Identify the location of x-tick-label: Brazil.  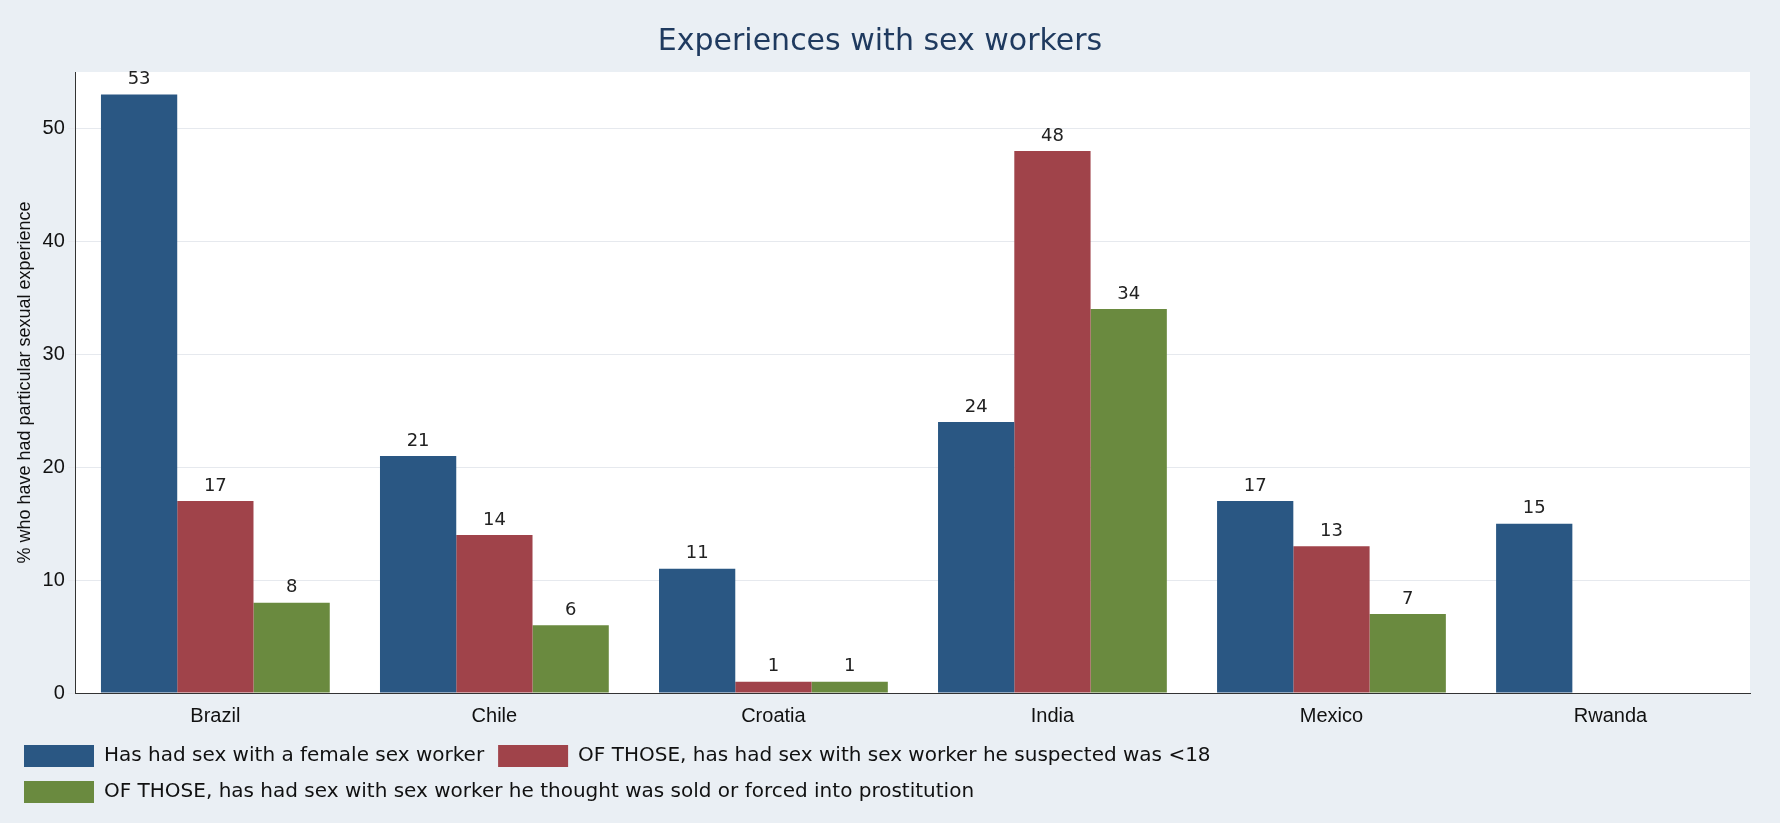
(215, 714).